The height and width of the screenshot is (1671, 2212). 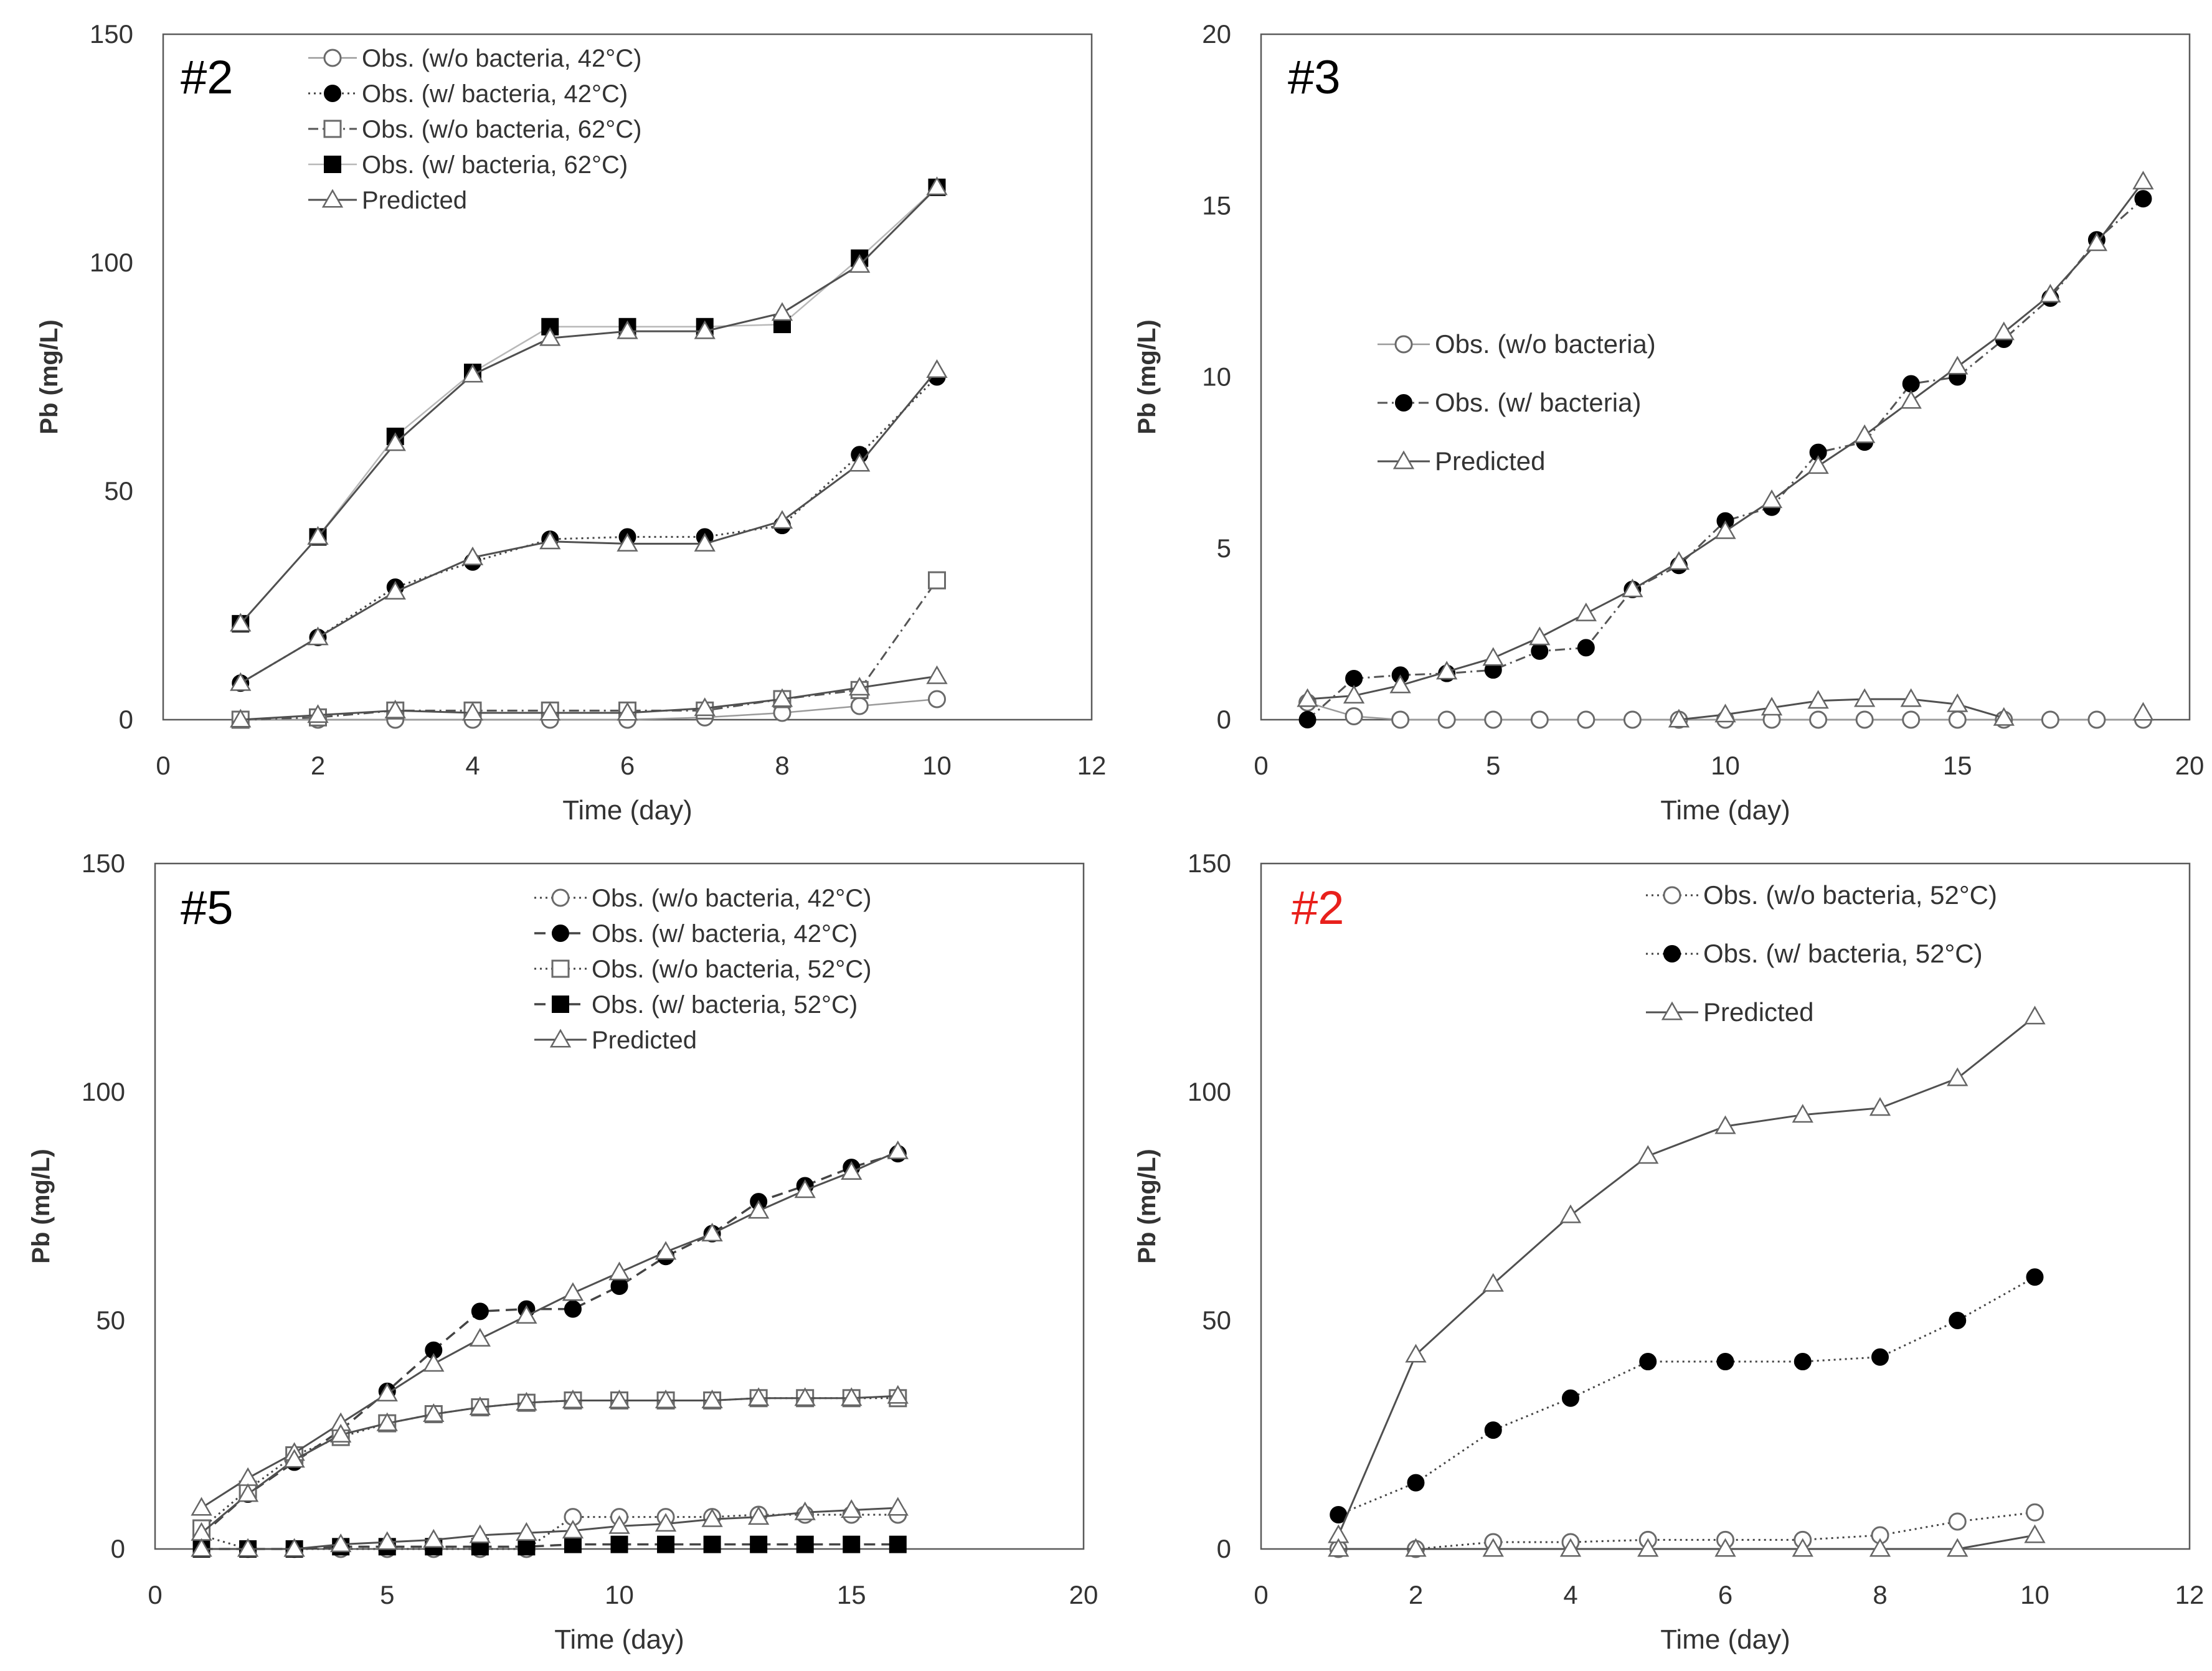 What do you see at coordinates (387, 1594) in the screenshot?
I see `x-tick-label: 5` at bounding box center [387, 1594].